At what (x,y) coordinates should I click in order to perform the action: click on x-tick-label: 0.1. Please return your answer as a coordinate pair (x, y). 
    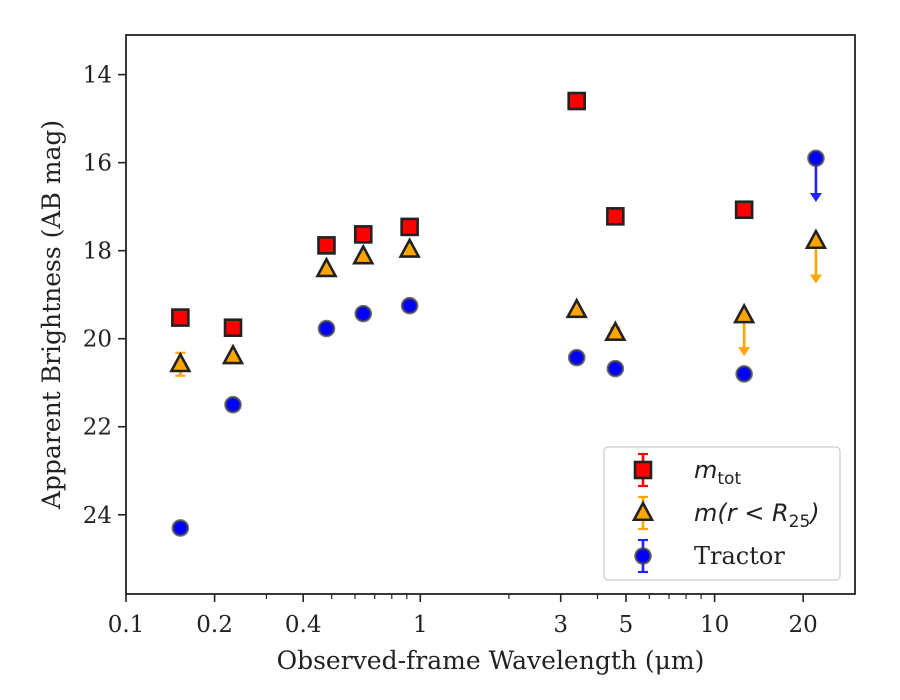
    Looking at the image, I should click on (126, 625).